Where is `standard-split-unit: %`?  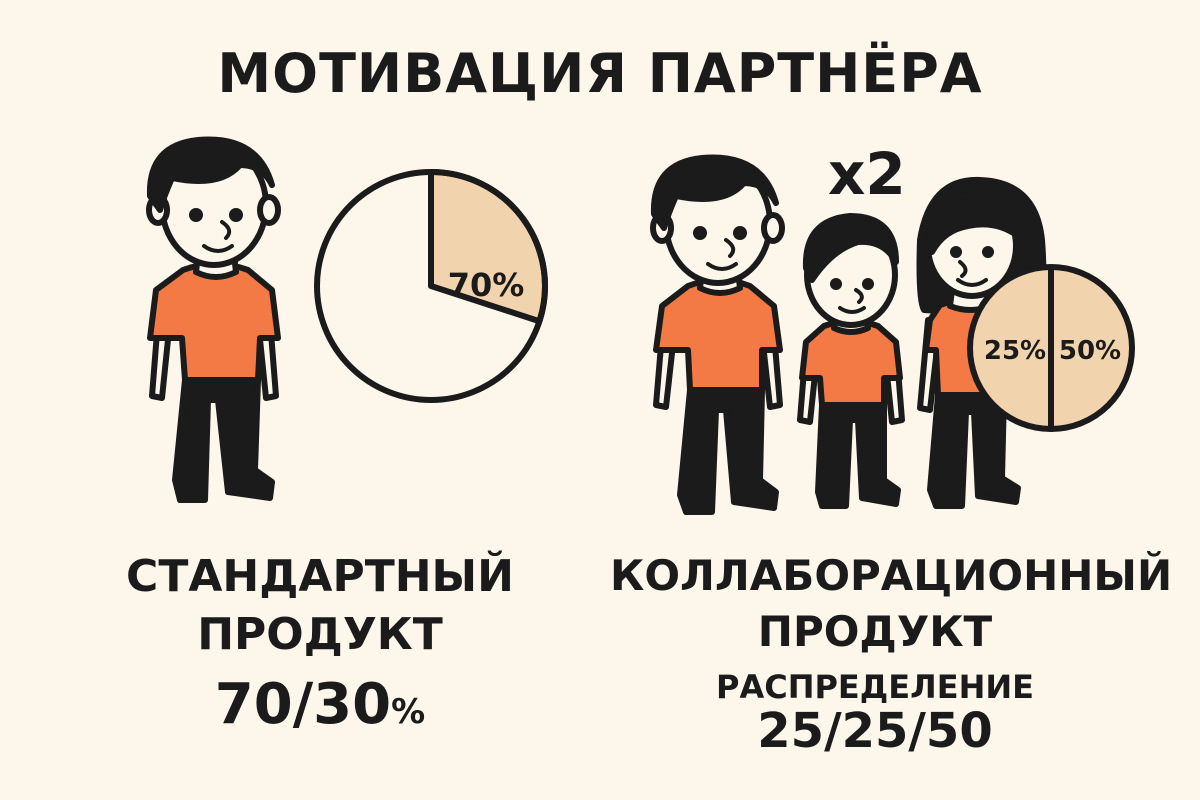 standard-split-unit: % is located at coordinates (408, 712).